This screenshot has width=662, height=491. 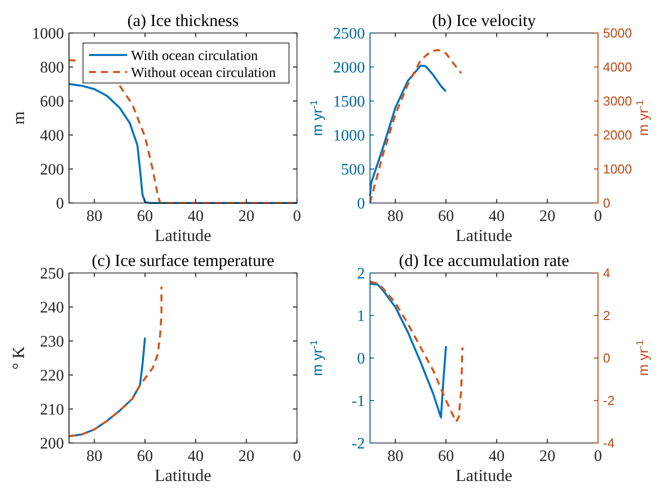 I want to click on y2-tick-label: 2, so click(x=606, y=316).